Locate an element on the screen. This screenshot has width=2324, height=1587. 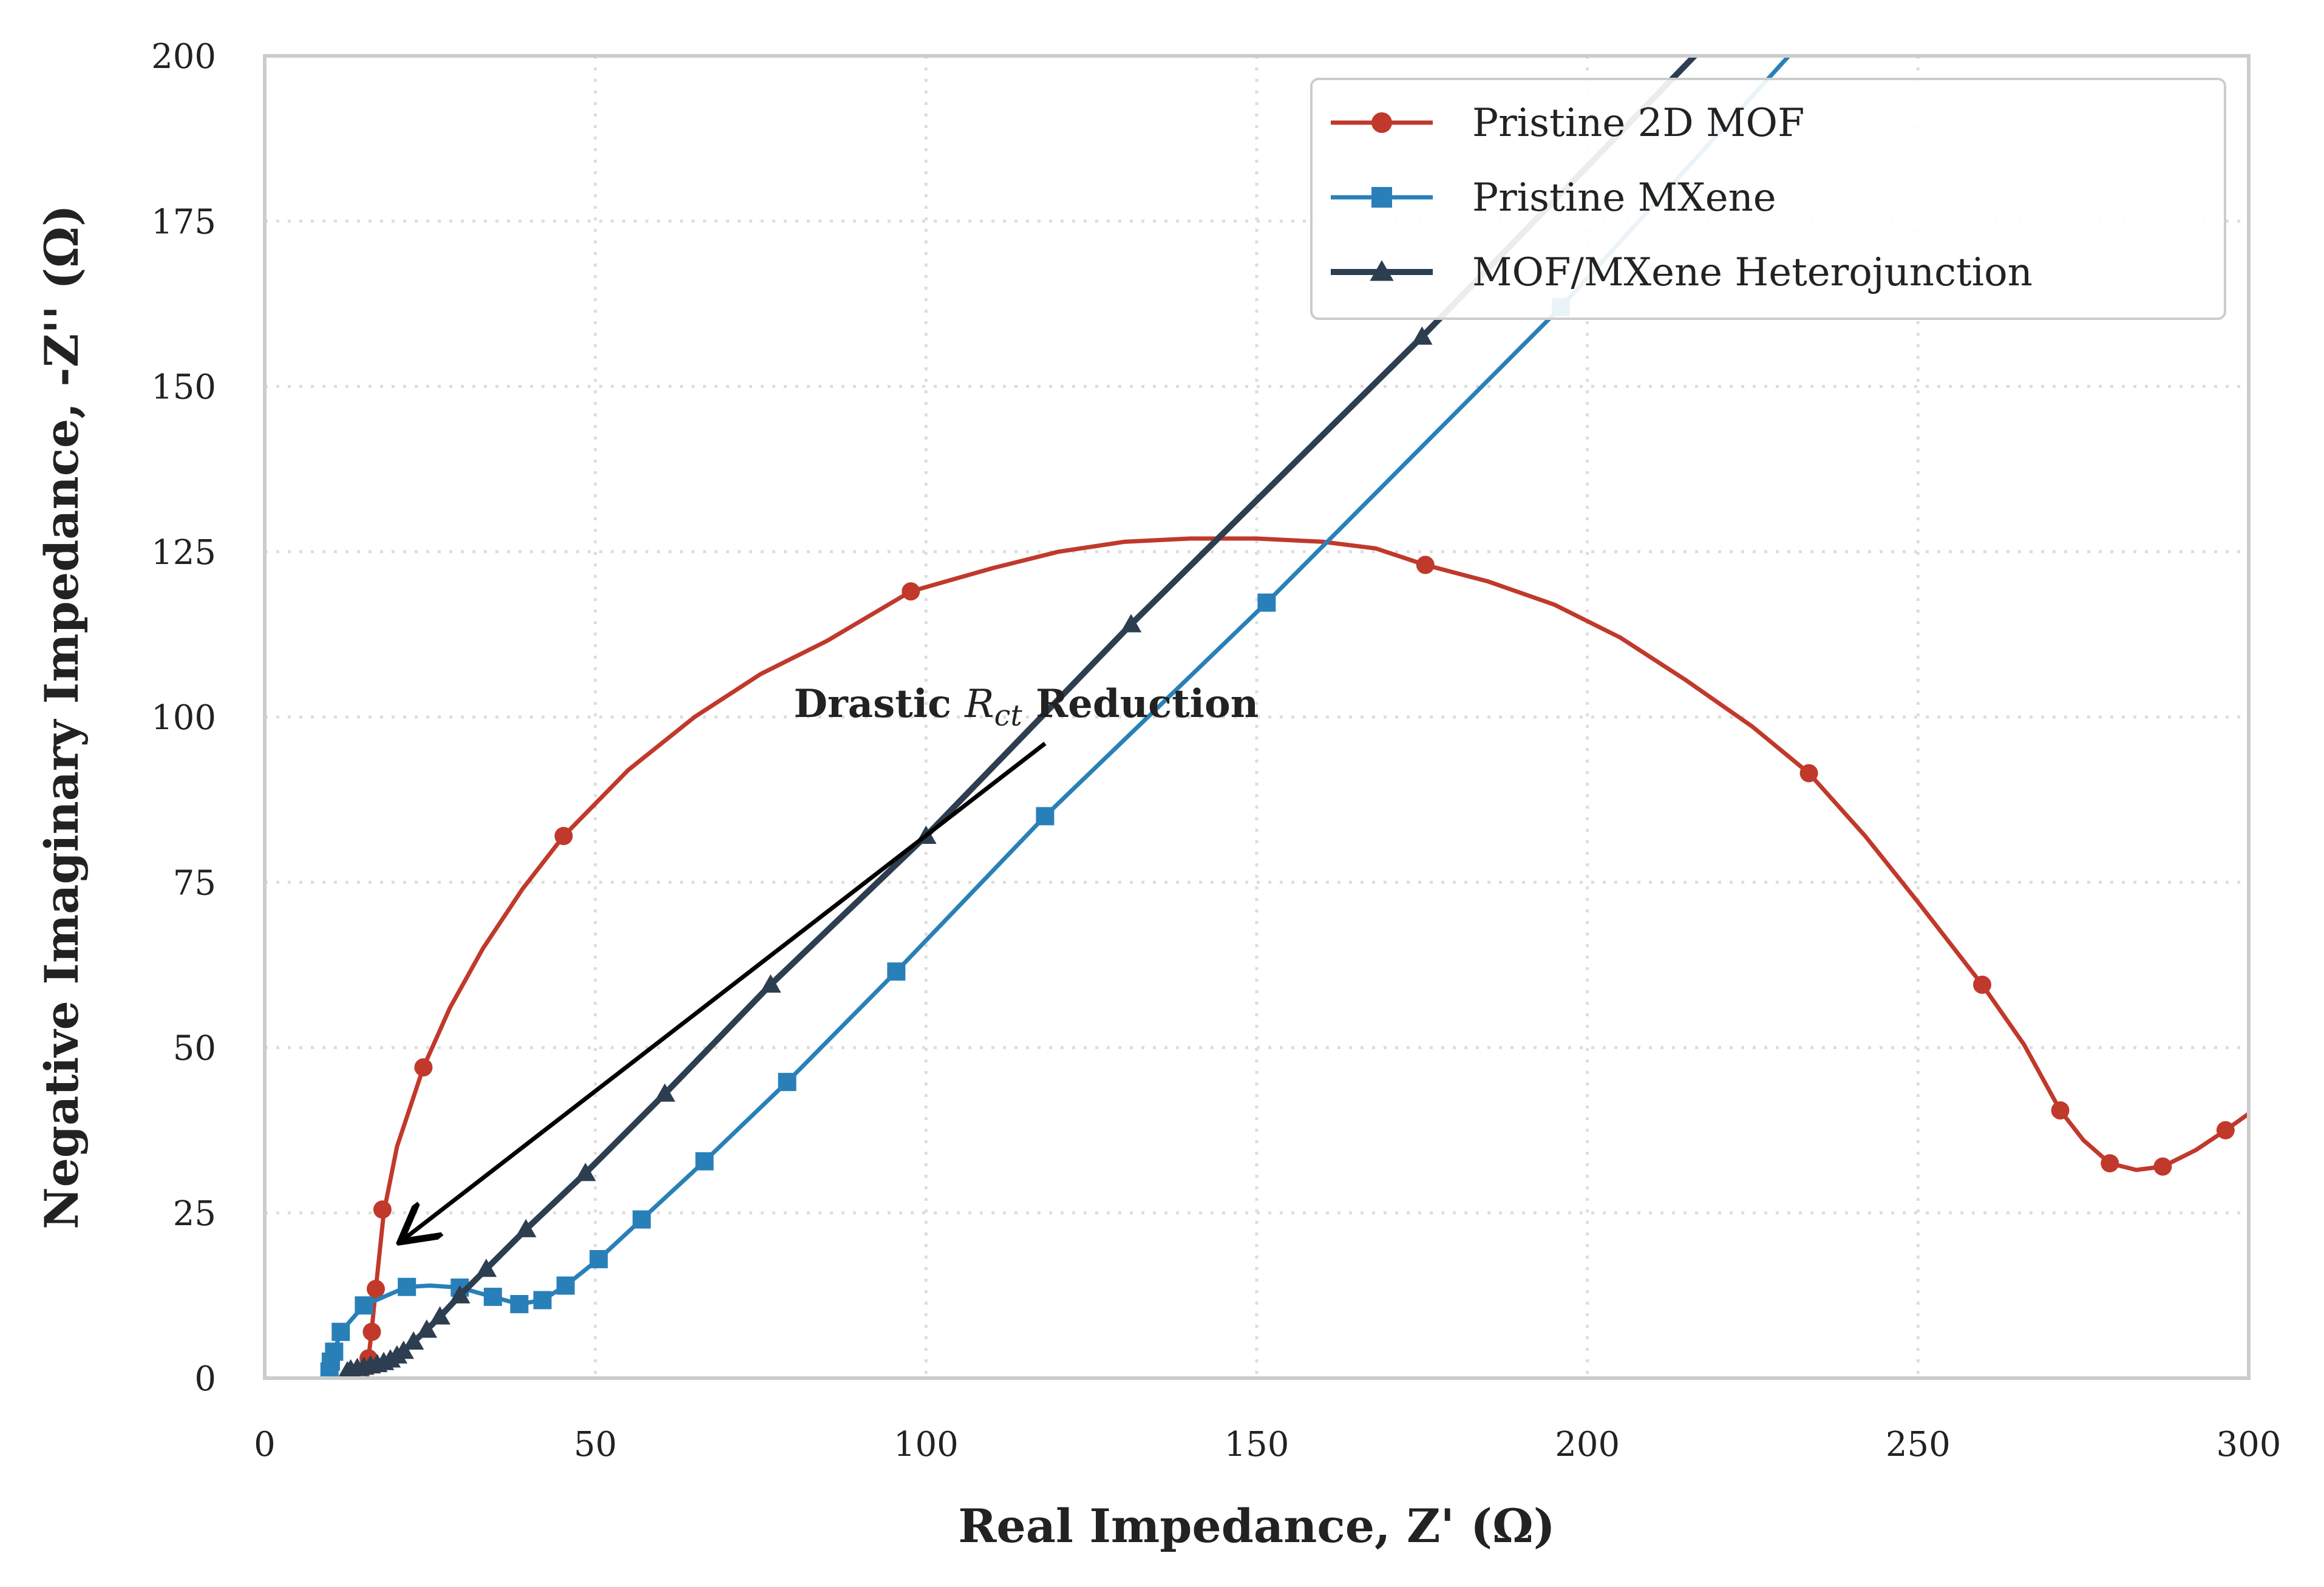
x-axis-title: Real Impedance, Z' (Ω) is located at coordinates (1256, 1526).